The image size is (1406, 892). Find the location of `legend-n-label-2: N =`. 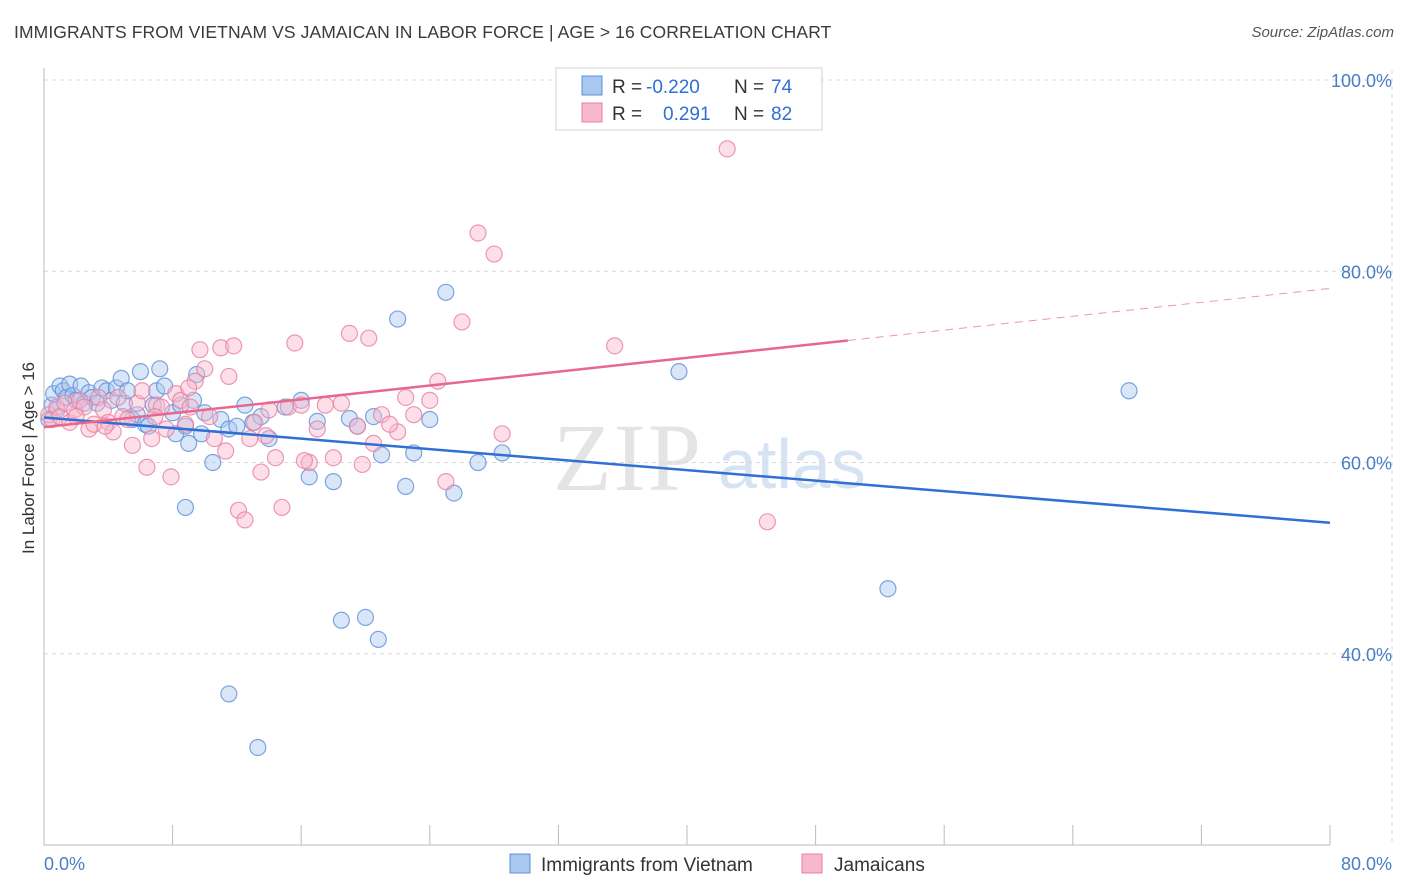

legend-n-label-2: N = is located at coordinates (751, 114).